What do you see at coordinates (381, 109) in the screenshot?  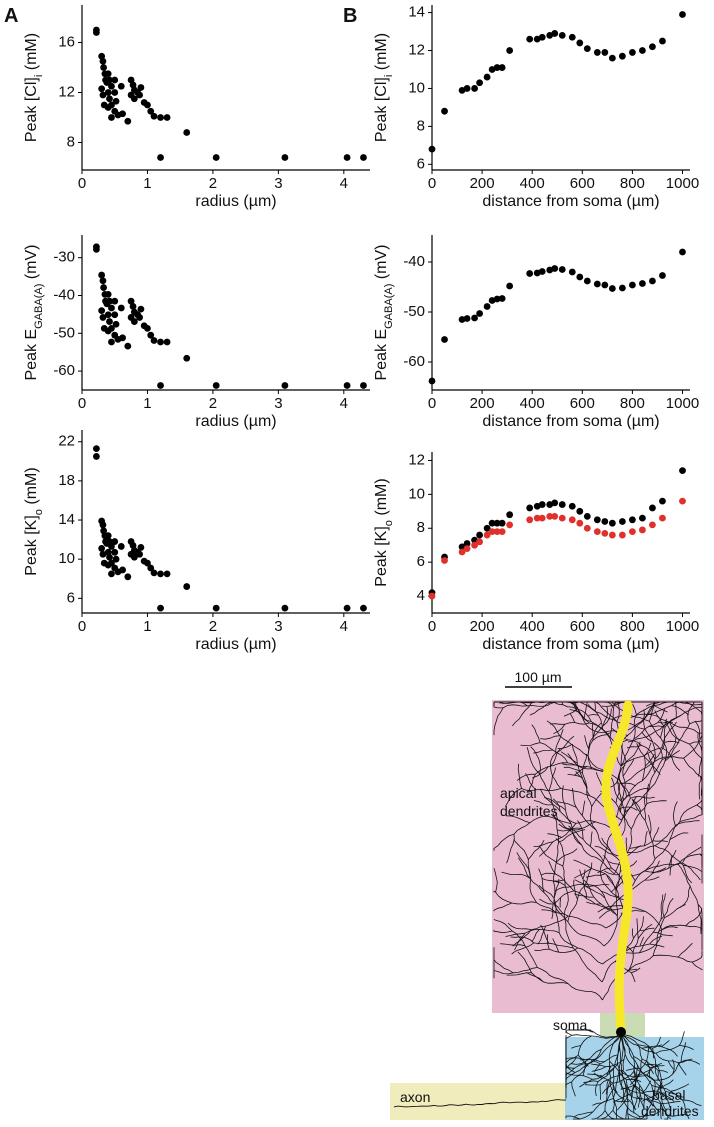 I see `y-axis-label-part: Peak [Cl]` at bounding box center [381, 109].